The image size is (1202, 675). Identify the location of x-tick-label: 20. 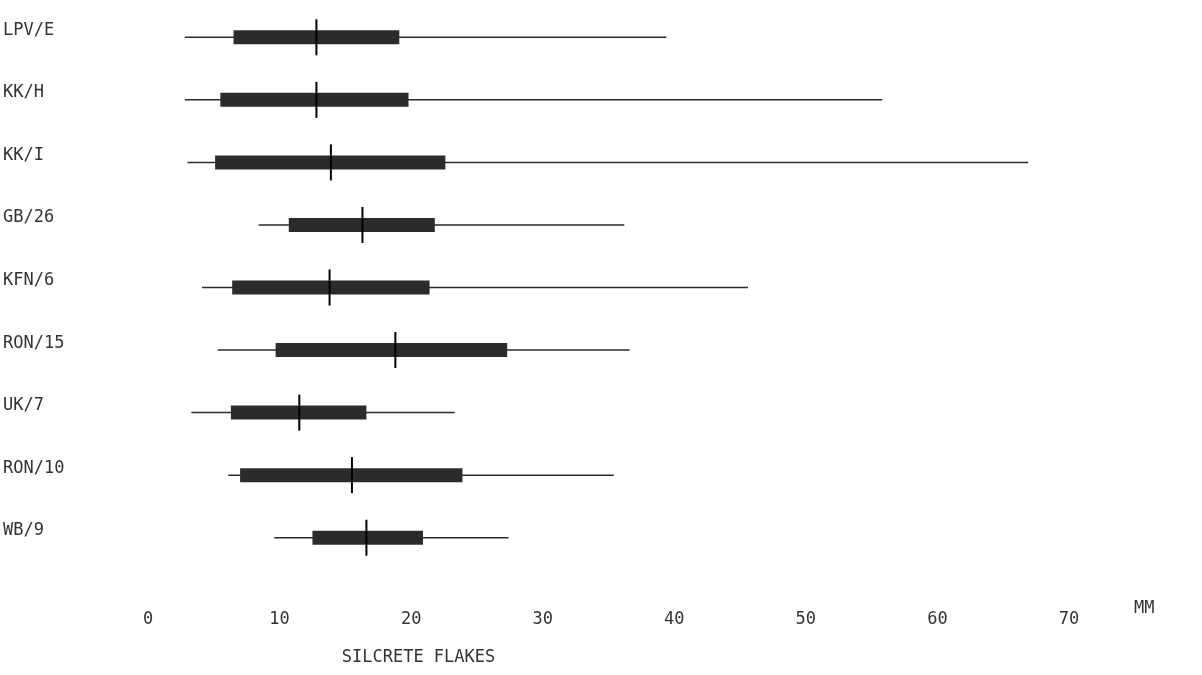
(411, 617).